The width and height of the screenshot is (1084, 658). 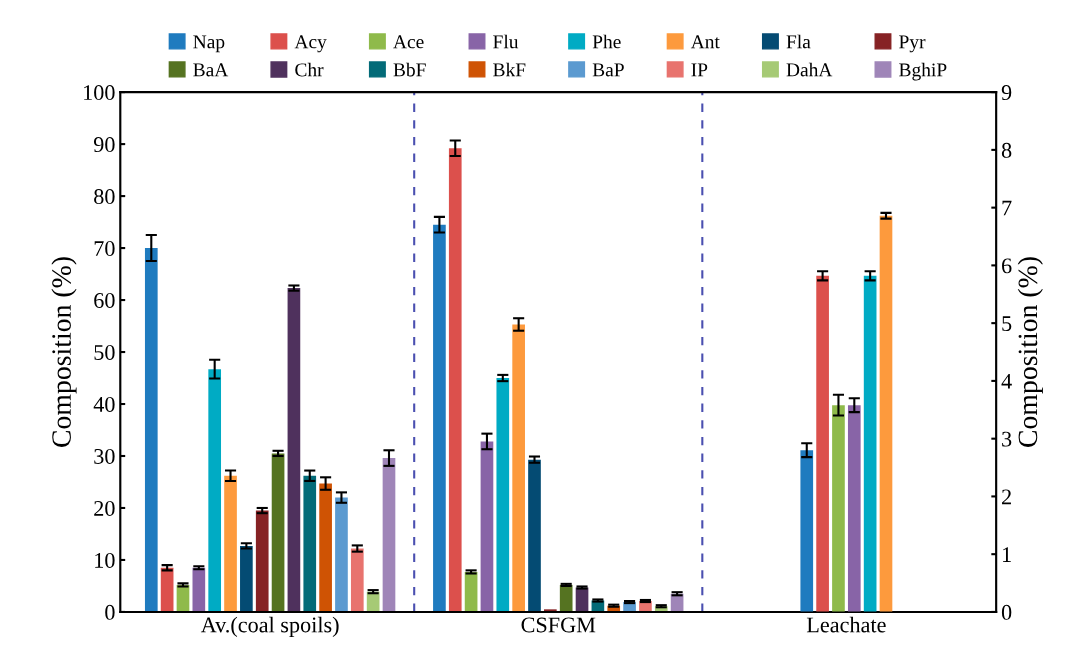 I want to click on y2-tick-label: 2, so click(x=1006, y=497).